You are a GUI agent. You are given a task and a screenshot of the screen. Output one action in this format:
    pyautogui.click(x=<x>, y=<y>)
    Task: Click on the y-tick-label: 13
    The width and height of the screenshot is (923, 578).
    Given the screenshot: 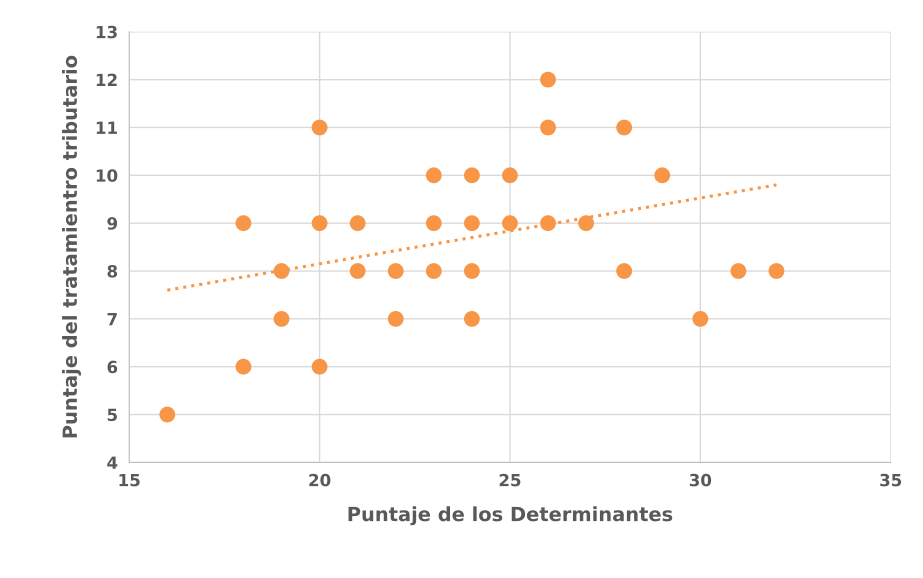 What is the action you would take?
    pyautogui.click(x=106, y=32)
    